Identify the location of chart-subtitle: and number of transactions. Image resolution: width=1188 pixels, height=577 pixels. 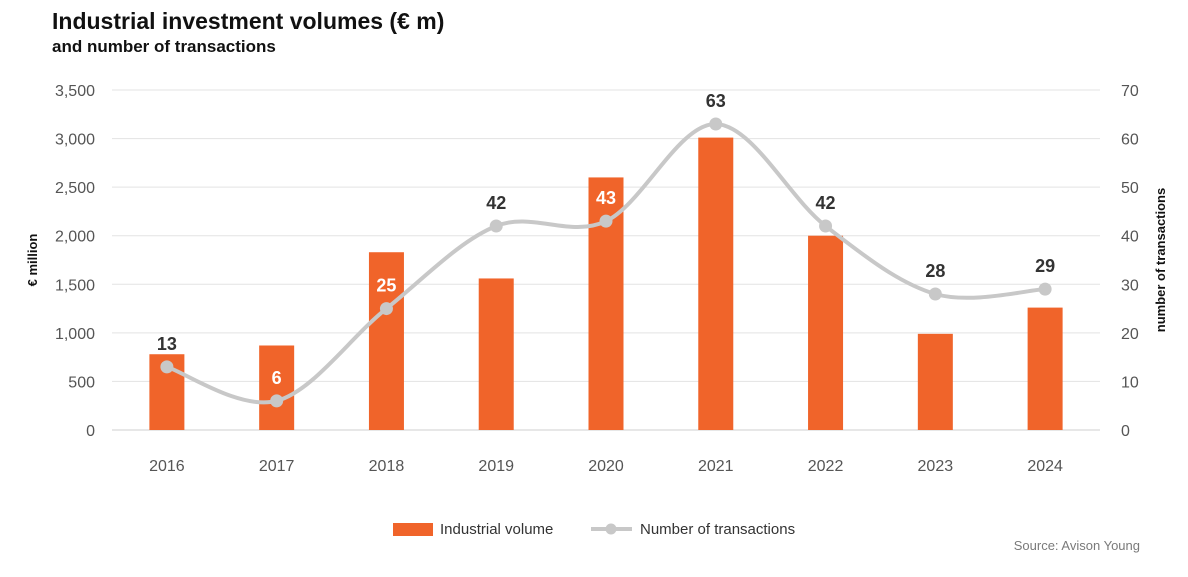
(164, 46).